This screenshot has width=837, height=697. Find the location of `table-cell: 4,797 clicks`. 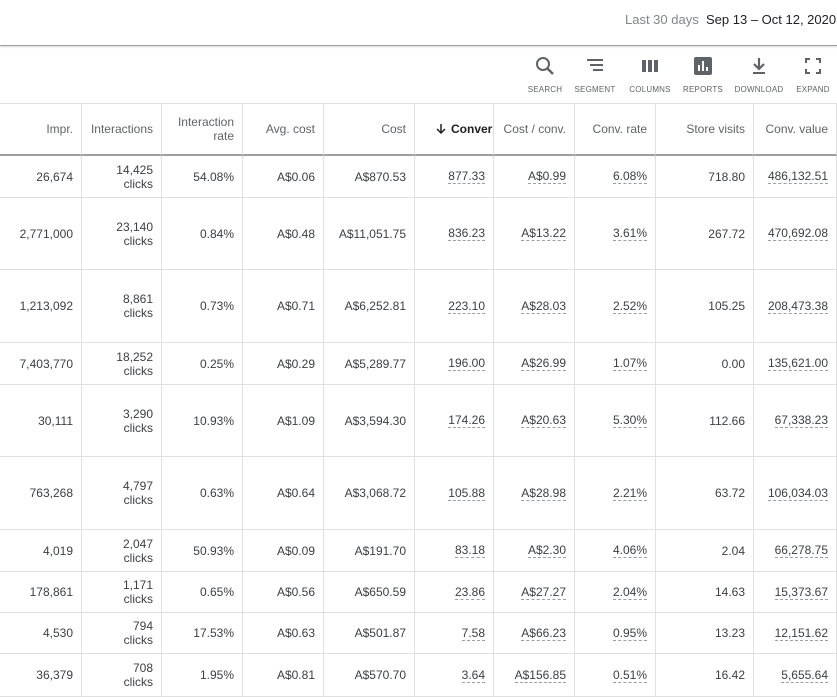

table-cell: 4,797 clicks is located at coordinates (122, 493).